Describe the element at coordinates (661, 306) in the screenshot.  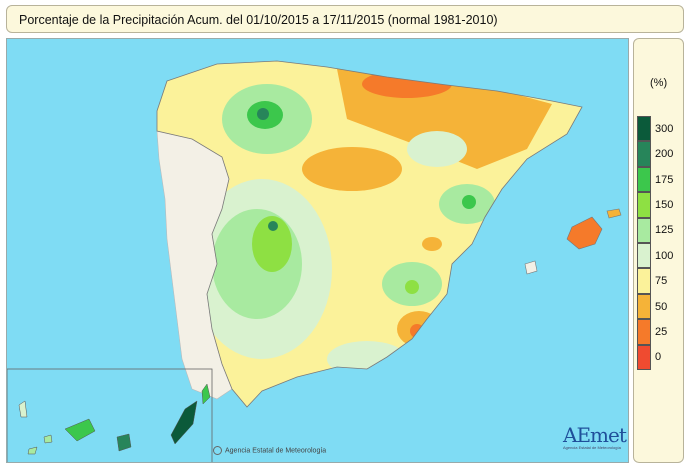
I see `legend-tick-label: 50` at that location.